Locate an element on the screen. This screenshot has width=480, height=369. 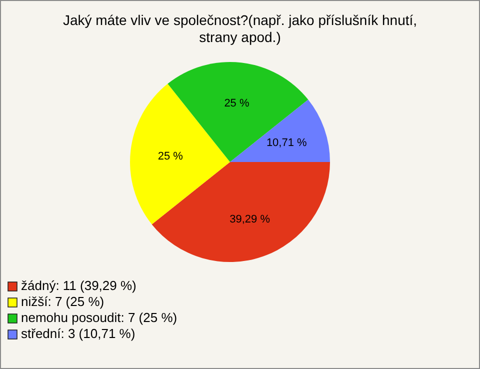
legend-label: žádný: 11 (39,29 %) is located at coordinates (78, 285).